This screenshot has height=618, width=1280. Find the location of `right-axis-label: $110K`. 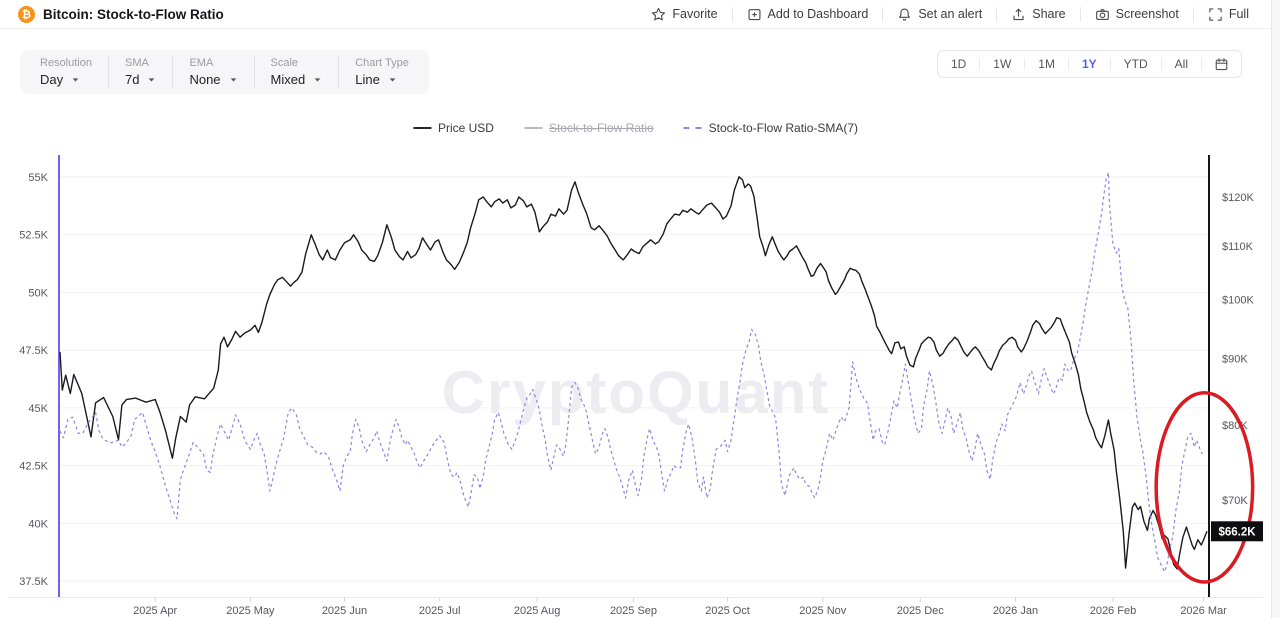

right-axis-label: $110K is located at coordinates (1238, 247).